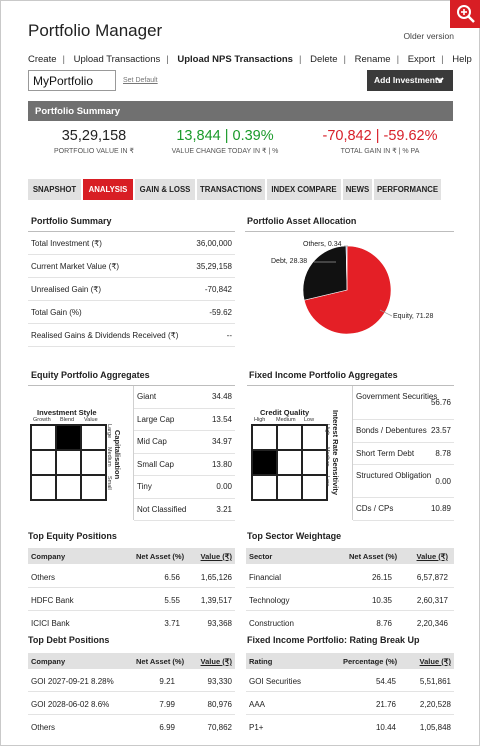 This screenshot has width=480, height=746. I want to click on cap-label: Large Cap, so click(156, 419).